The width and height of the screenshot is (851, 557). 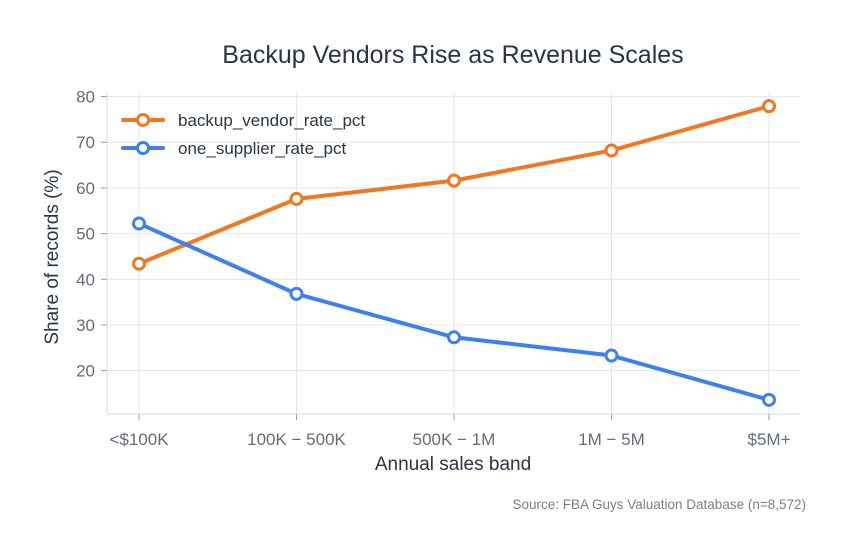 I want to click on x-tick-label: 500K − 1M, so click(x=454, y=439).